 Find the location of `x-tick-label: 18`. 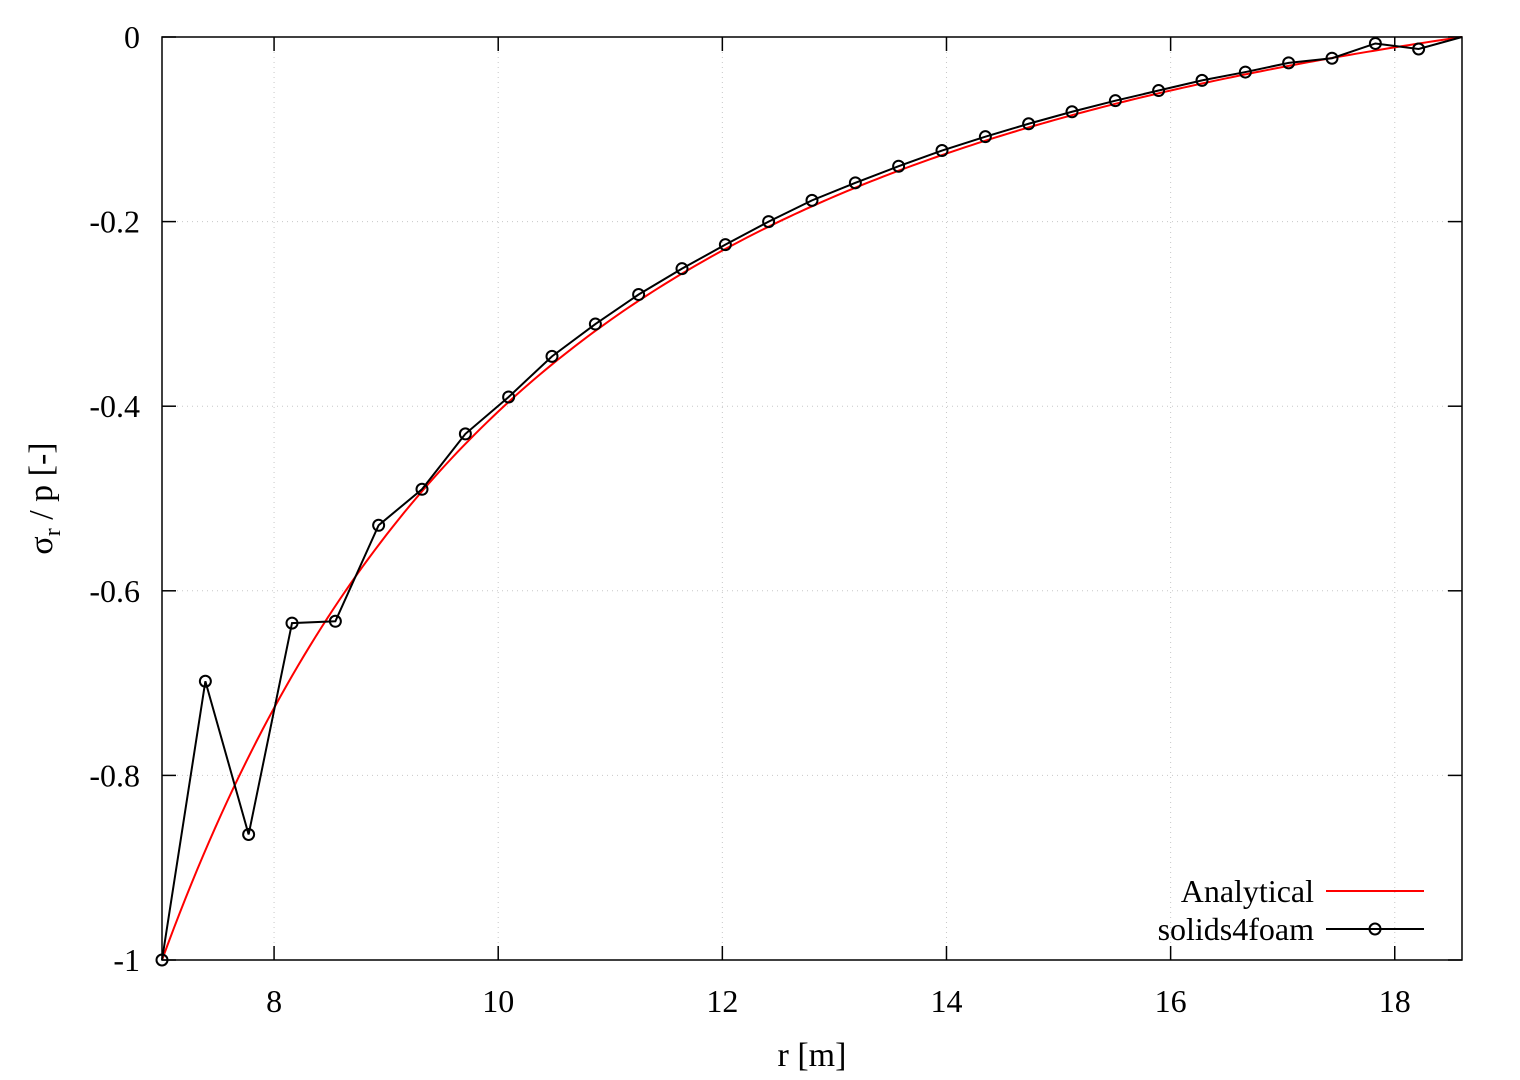

x-tick-label: 18 is located at coordinates (1395, 1001).